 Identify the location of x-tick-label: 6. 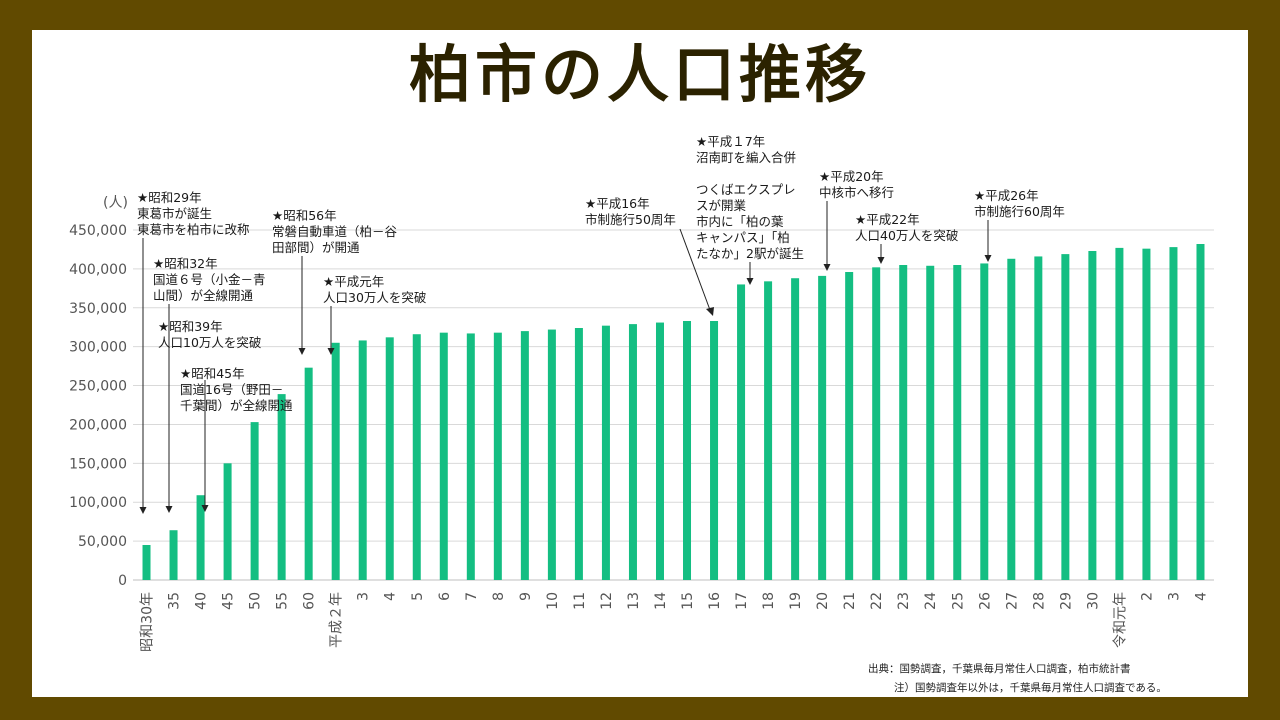
(445, 596).